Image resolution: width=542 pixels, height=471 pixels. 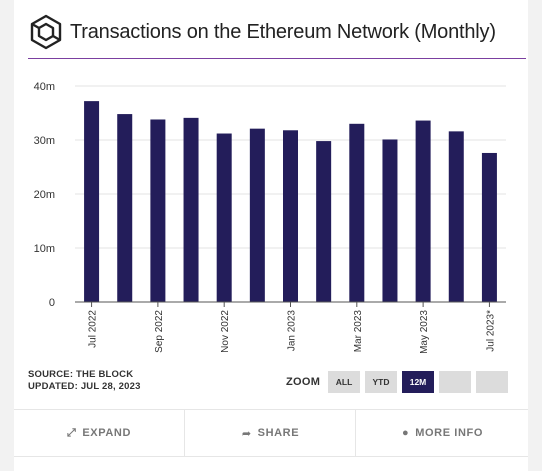 I want to click on title-divider, so click(x=277, y=58).